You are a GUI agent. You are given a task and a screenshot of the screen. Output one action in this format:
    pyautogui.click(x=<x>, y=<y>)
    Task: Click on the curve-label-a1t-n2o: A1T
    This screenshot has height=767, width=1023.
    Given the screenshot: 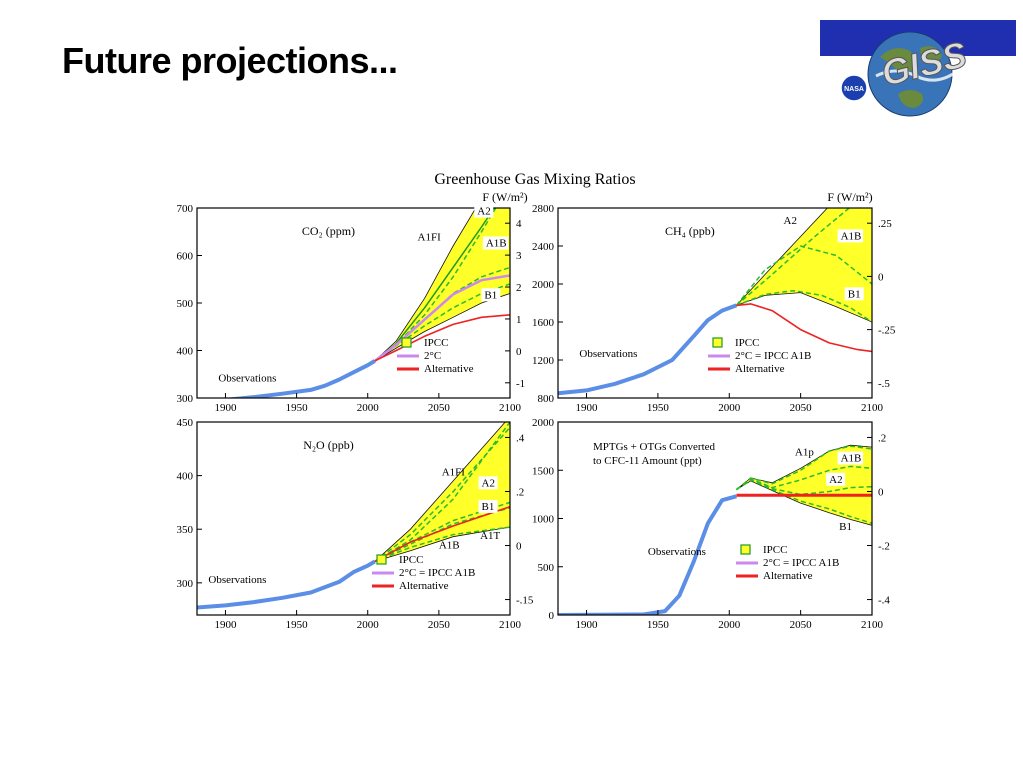 What is the action you would take?
    pyautogui.click(x=490, y=536)
    